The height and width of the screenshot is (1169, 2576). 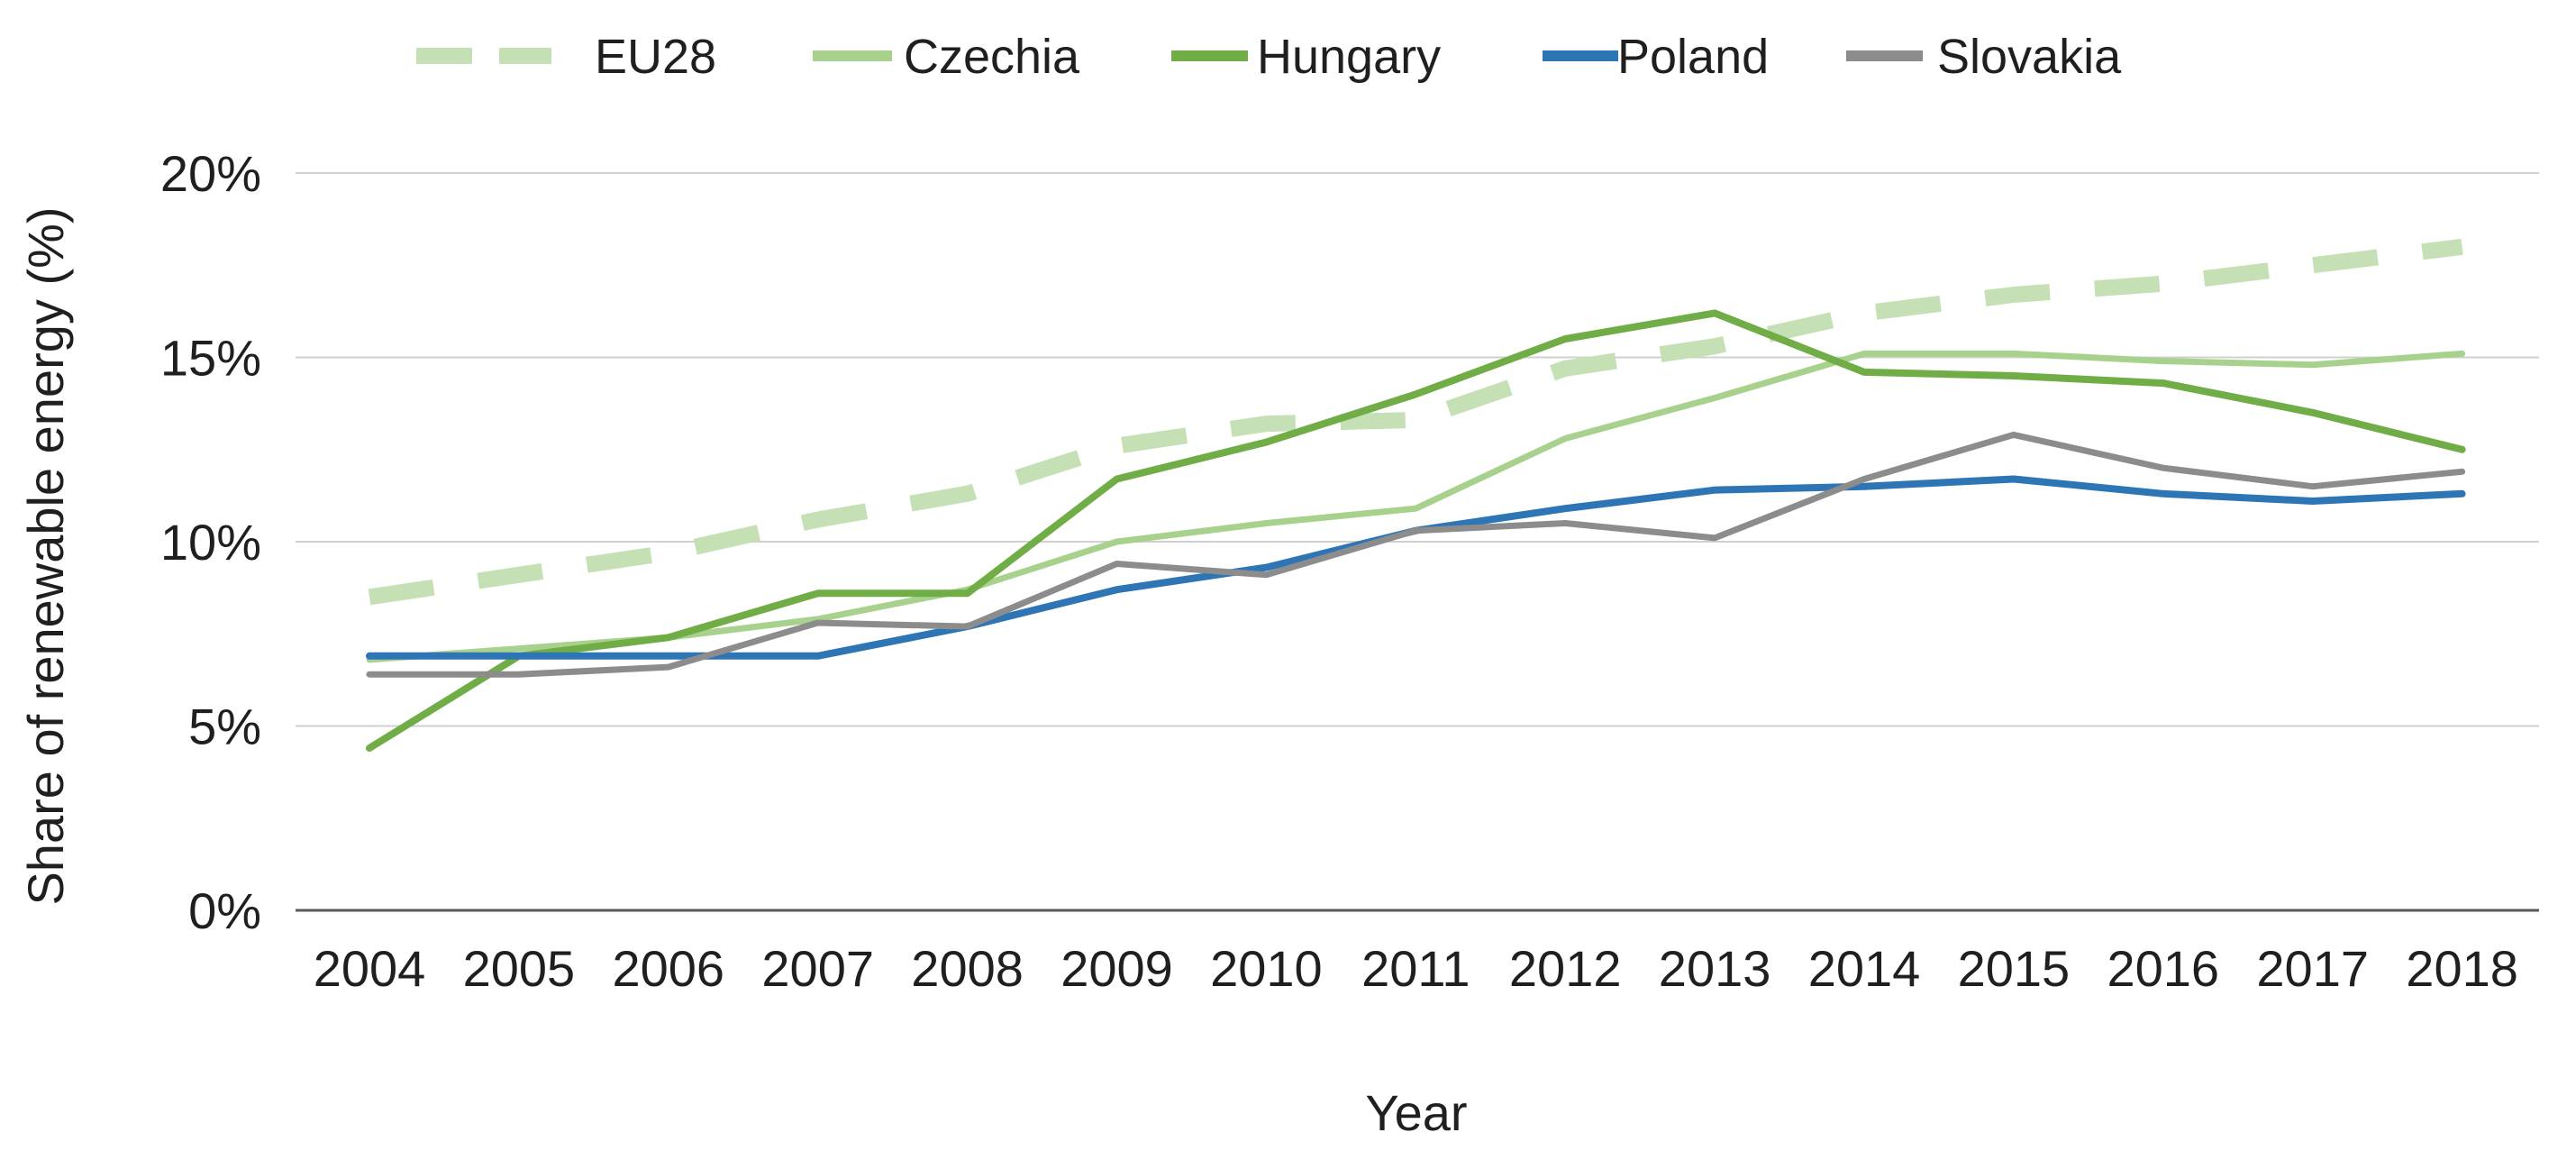 I want to click on y-tick-label: 5%, so click(x=224, y=727).